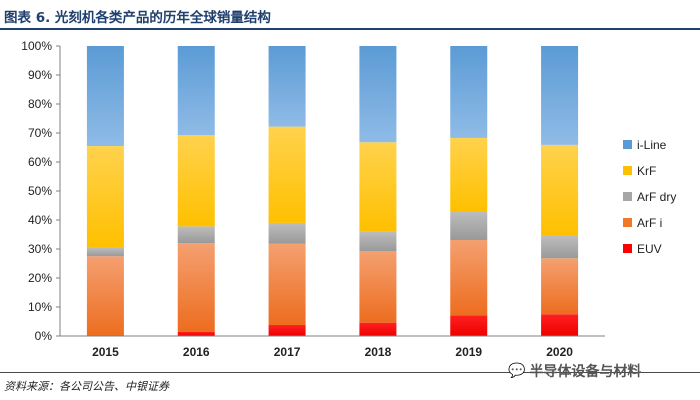 This screenshot has width=700, height=400. I want to click on bar-segment-arf-dry-2019, so click(469, 226).